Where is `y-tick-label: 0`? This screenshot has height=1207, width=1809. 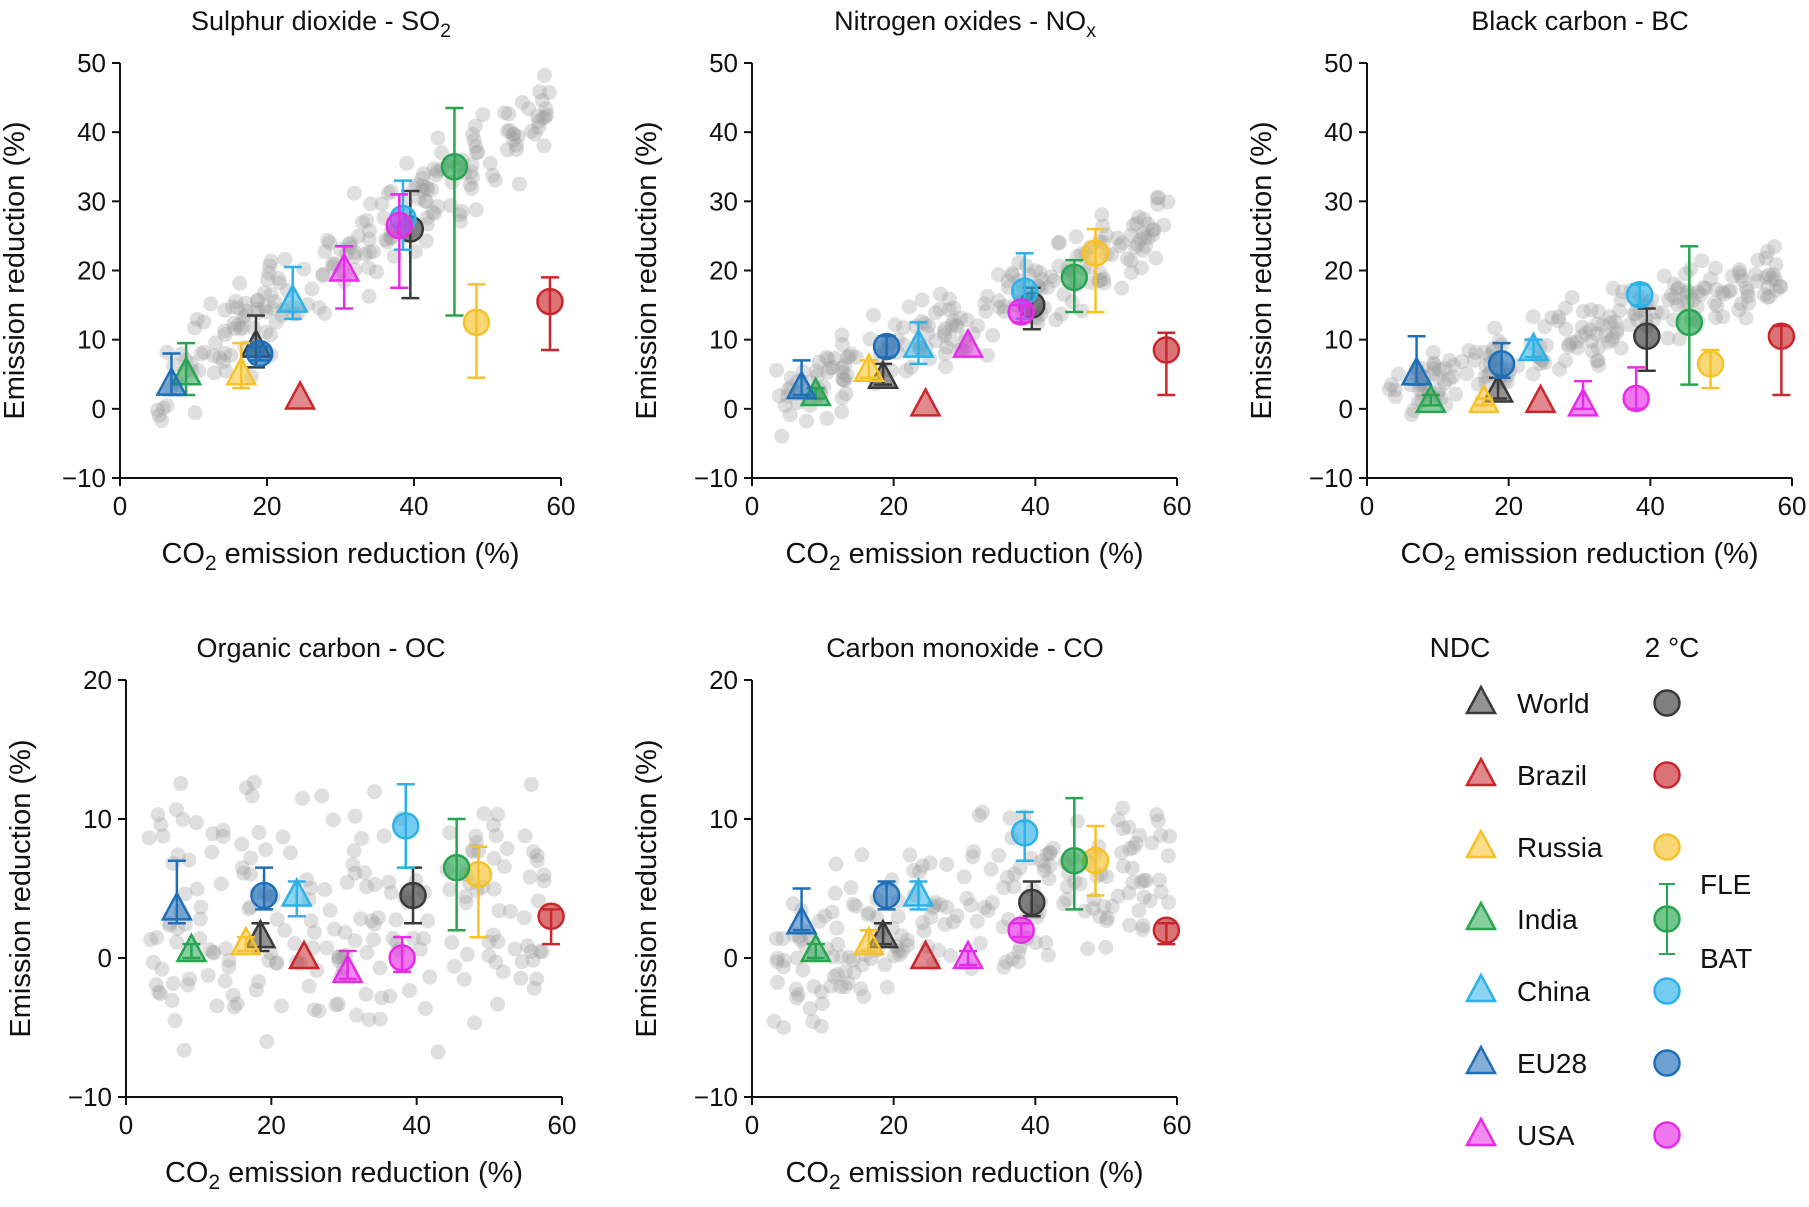
y-tick-label: 0 is located at coordinates (1346, 409).